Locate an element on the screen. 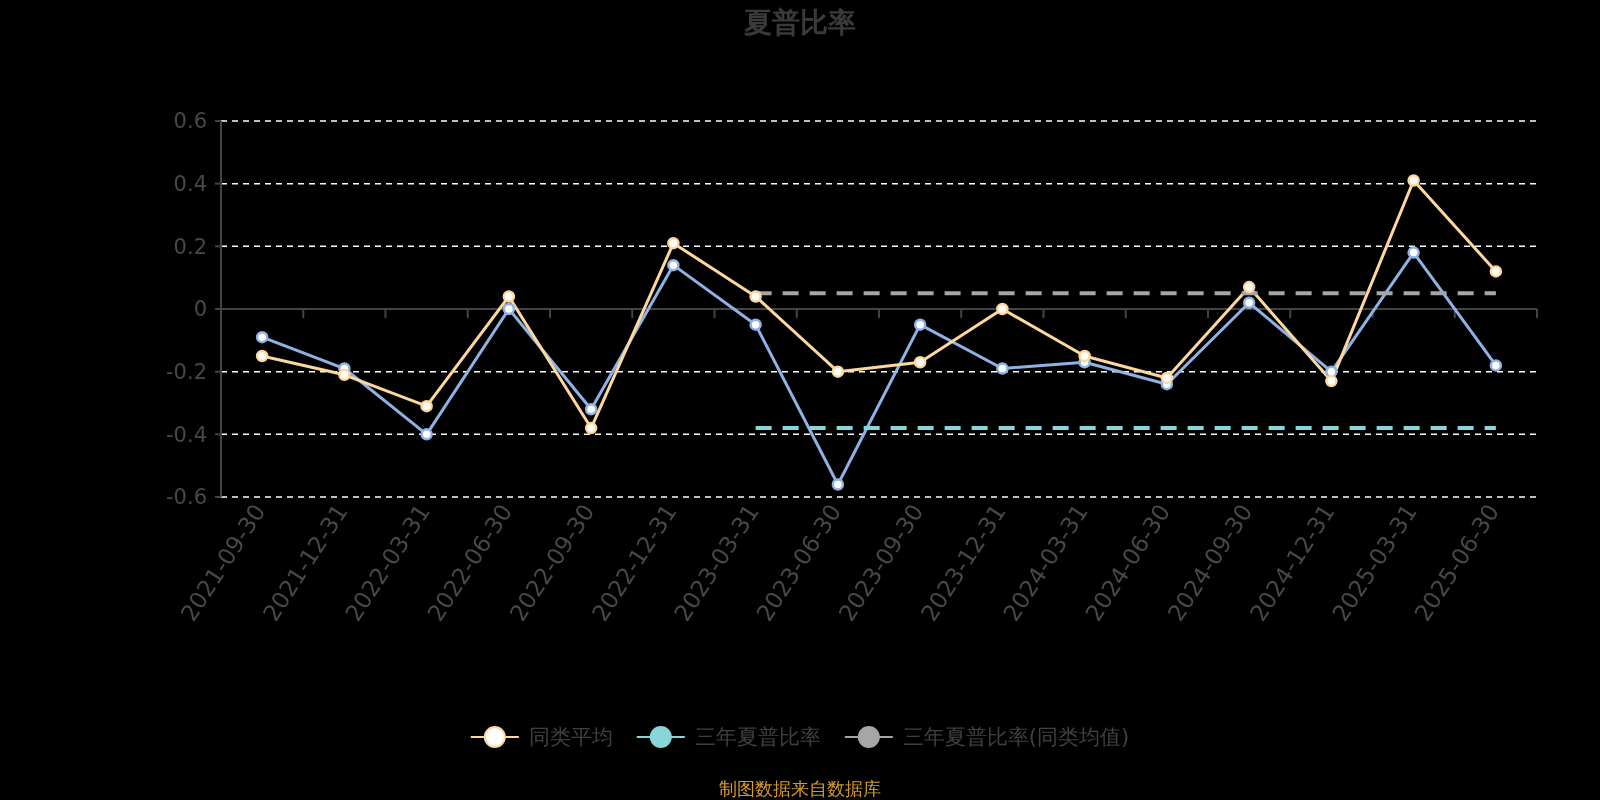 The width and height of the screenshot is (1600, 800). legend-label: 同类平均 is located at coordinates (570, 737).